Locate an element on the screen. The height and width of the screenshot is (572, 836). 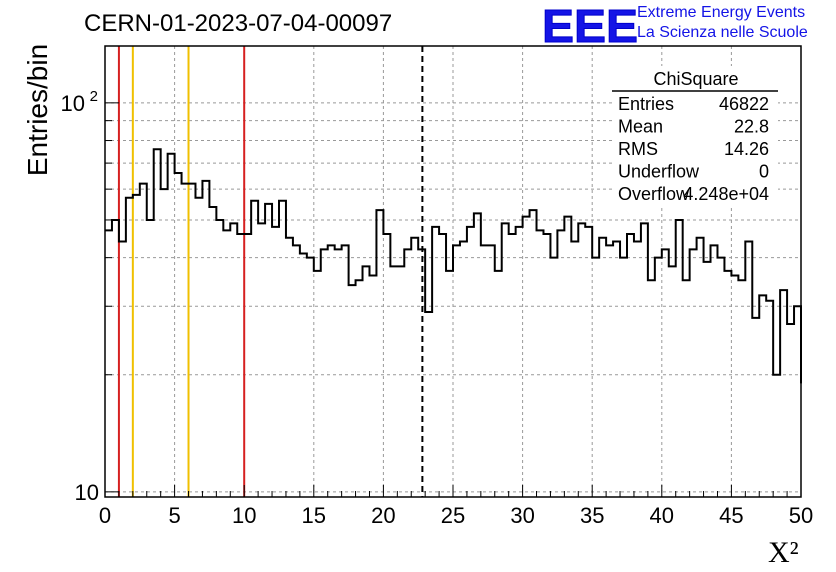
x-axis-label: X² is located at coordinates (783, 552).